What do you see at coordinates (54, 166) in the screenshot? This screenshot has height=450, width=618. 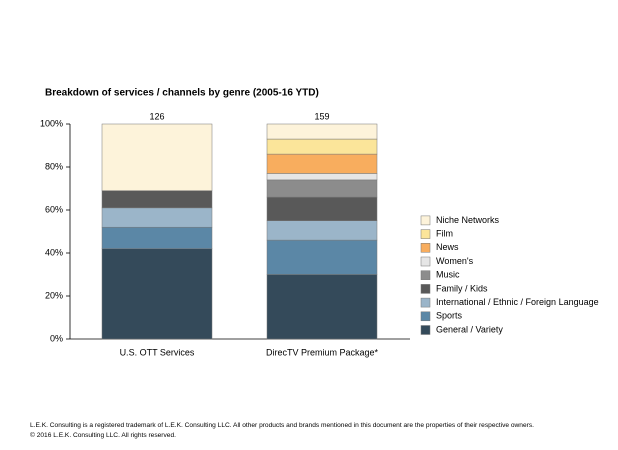 I see `y-tick-label: 80%` at bounding box center [54, 166].